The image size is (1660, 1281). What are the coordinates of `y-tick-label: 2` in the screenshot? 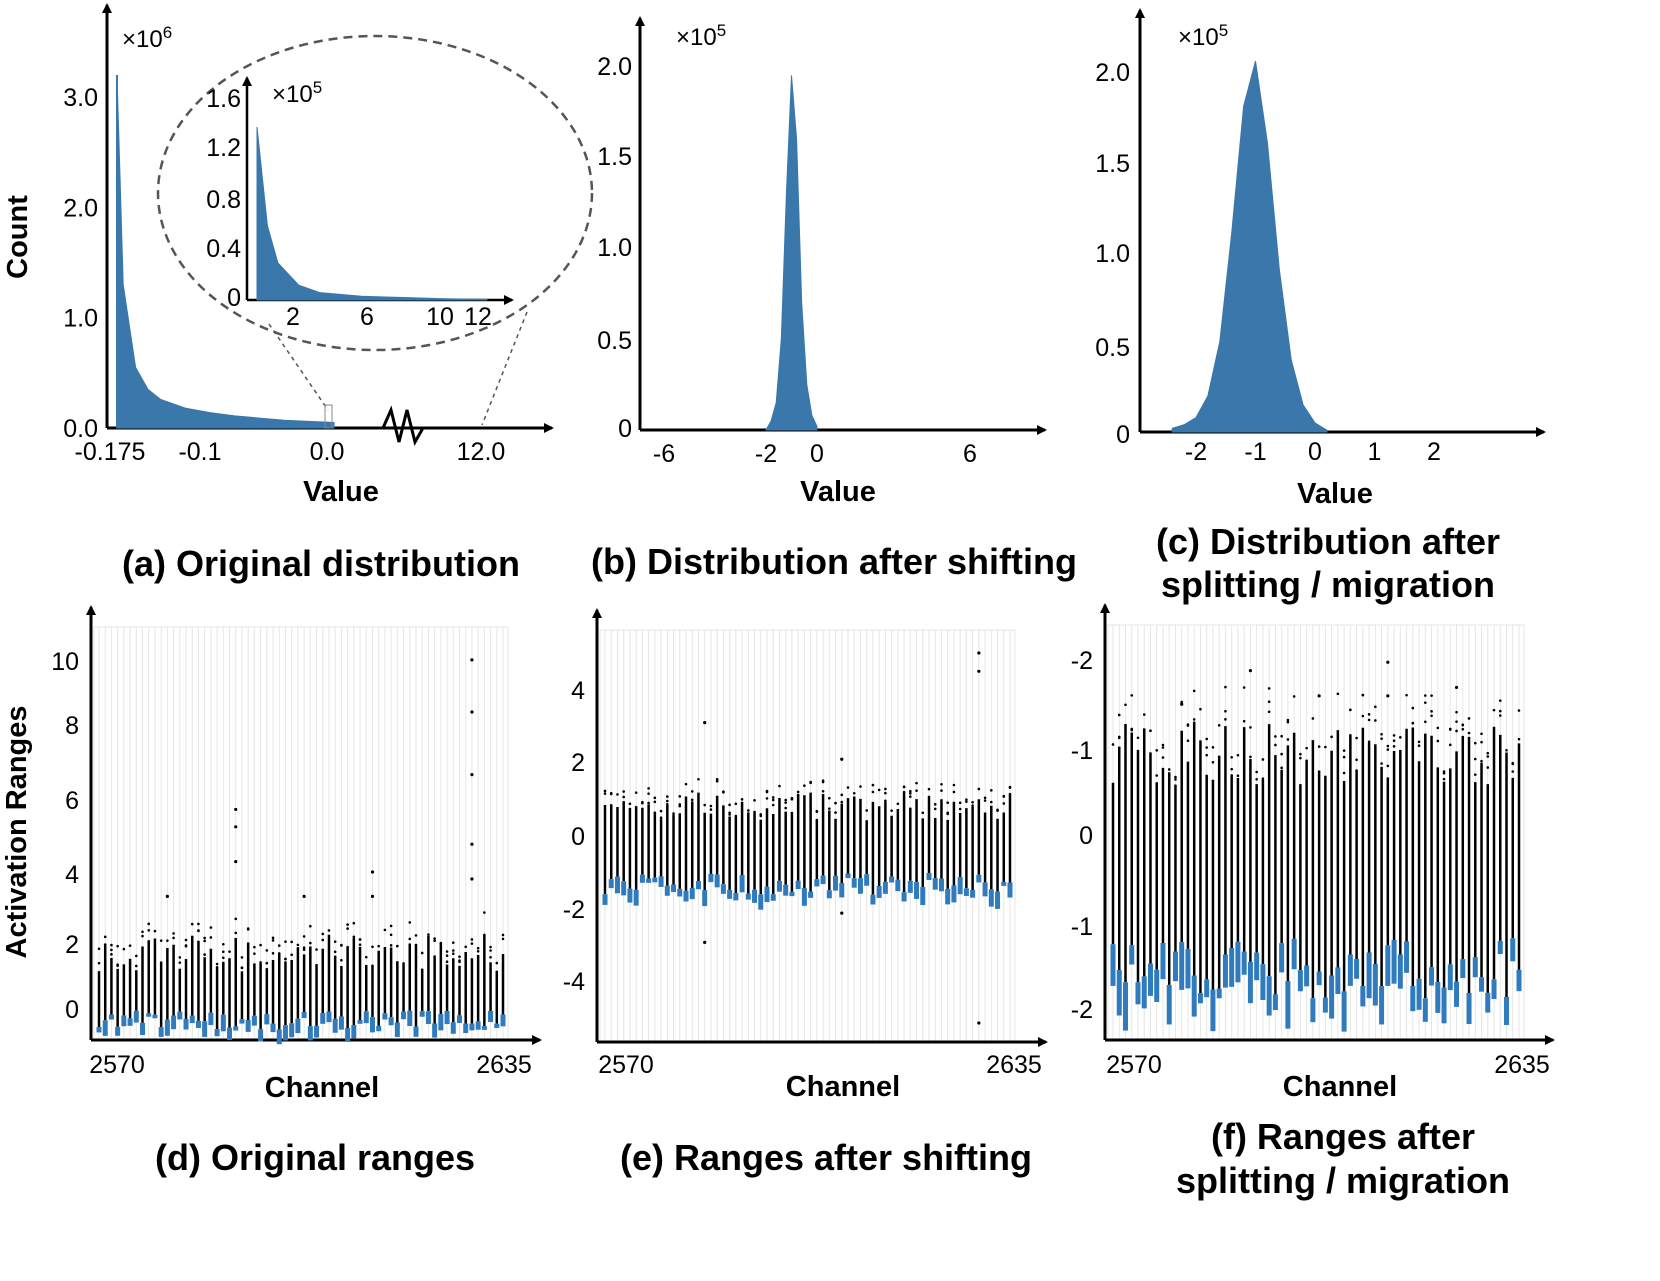 It's located at (578, 763).